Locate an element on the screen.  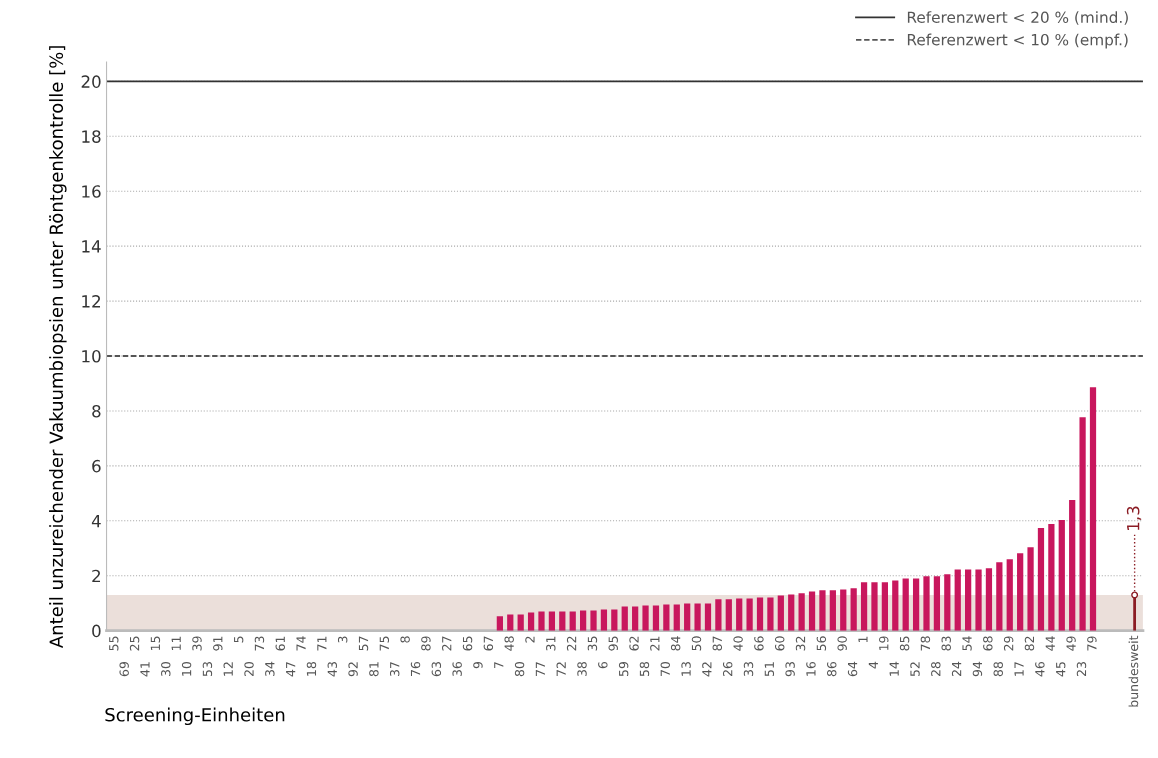
x-tick-label: 19 is located at coordinates (884, 643).